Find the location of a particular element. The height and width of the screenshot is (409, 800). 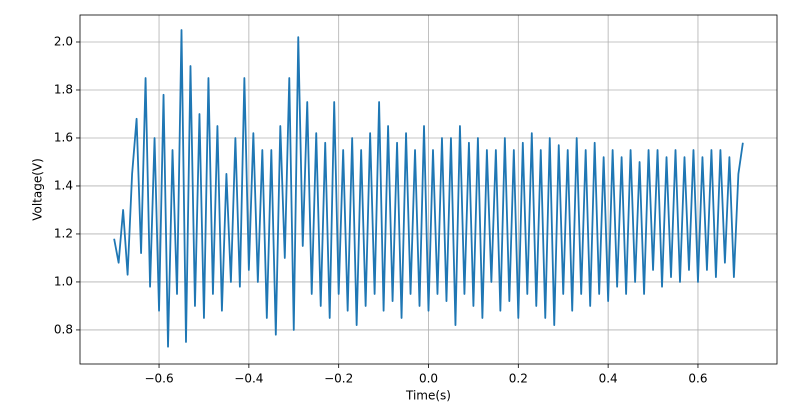

x-tick-label: −0.2 is located at coordinates (338, 379).